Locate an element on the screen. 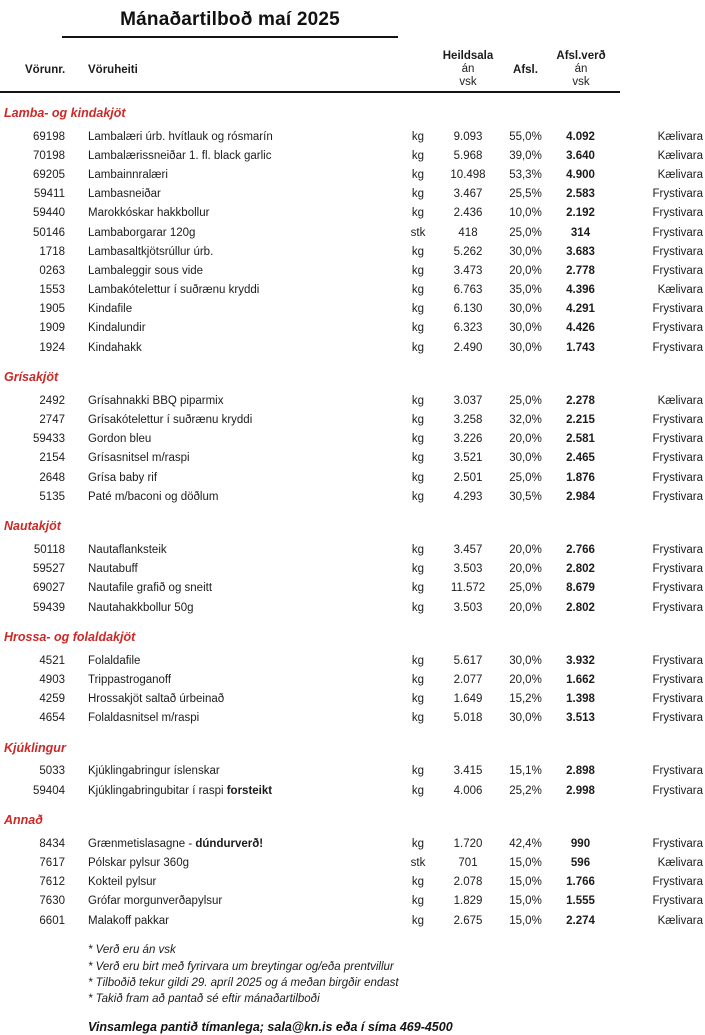  discounted-price: 1.555 is located at coordinates (580, 901).